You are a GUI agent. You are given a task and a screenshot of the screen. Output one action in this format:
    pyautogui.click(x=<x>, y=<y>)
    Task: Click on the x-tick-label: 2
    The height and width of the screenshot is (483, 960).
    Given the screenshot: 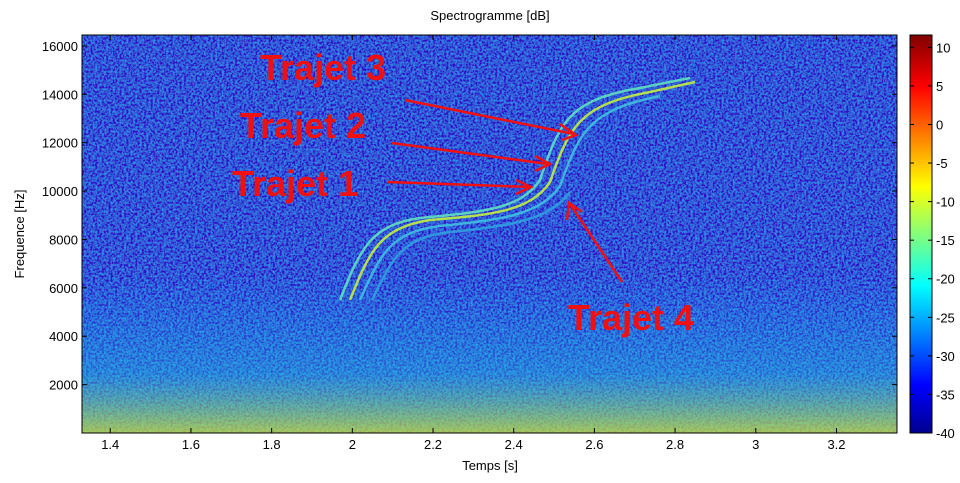 What is the action you would take?
    pyautogui.click(x=352, y=444)
    